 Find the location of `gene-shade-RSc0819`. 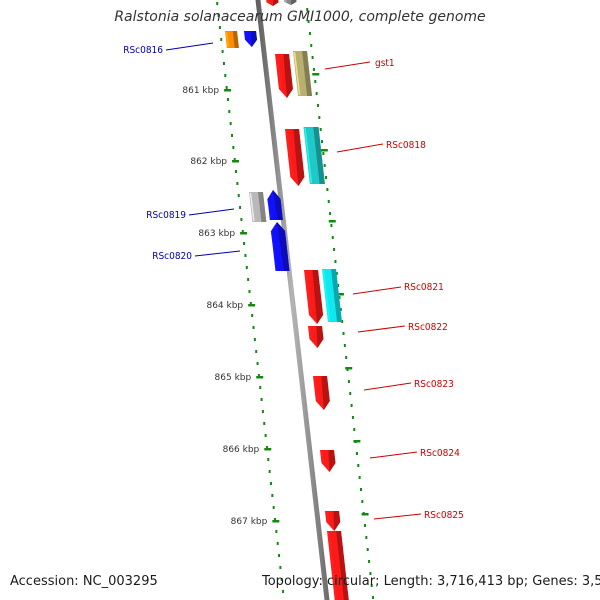

gene-shade-RSc0819 is located at coordinates (278, 205).